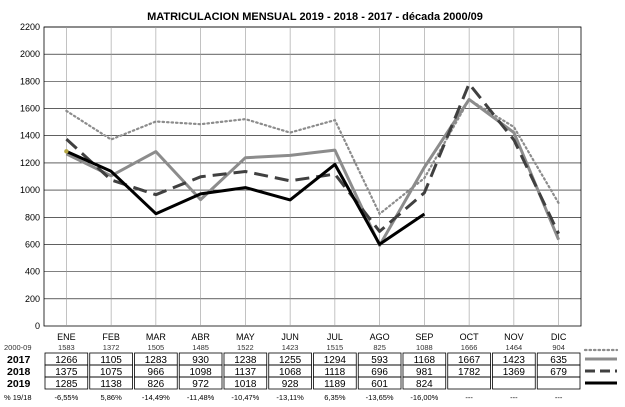 The width and height of the screenshot is (625, 407). I want to click on x-tick-label: NOV, so click(514, 337).